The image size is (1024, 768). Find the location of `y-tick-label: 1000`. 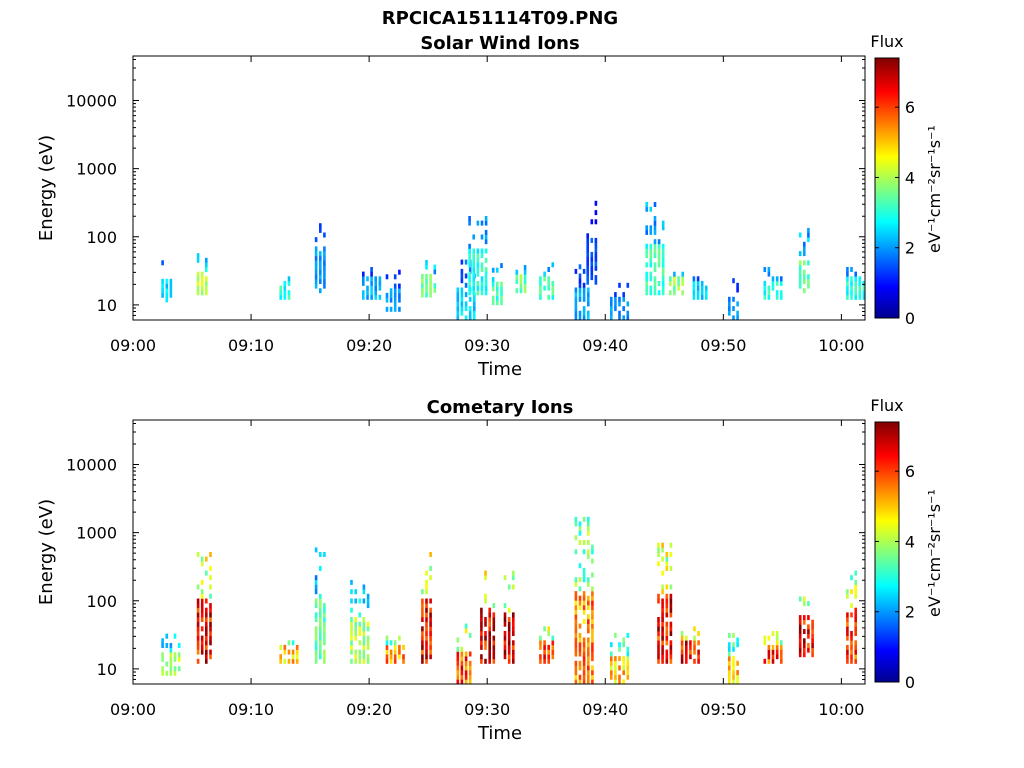

y-tick-label: 1000 is located at coordinates (96, 533).